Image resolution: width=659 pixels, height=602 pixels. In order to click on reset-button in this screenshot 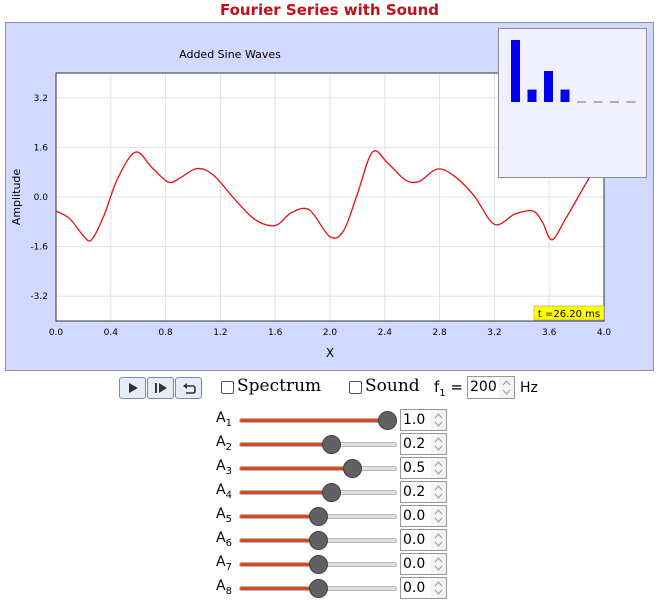, I will do `click(188, 388)`.